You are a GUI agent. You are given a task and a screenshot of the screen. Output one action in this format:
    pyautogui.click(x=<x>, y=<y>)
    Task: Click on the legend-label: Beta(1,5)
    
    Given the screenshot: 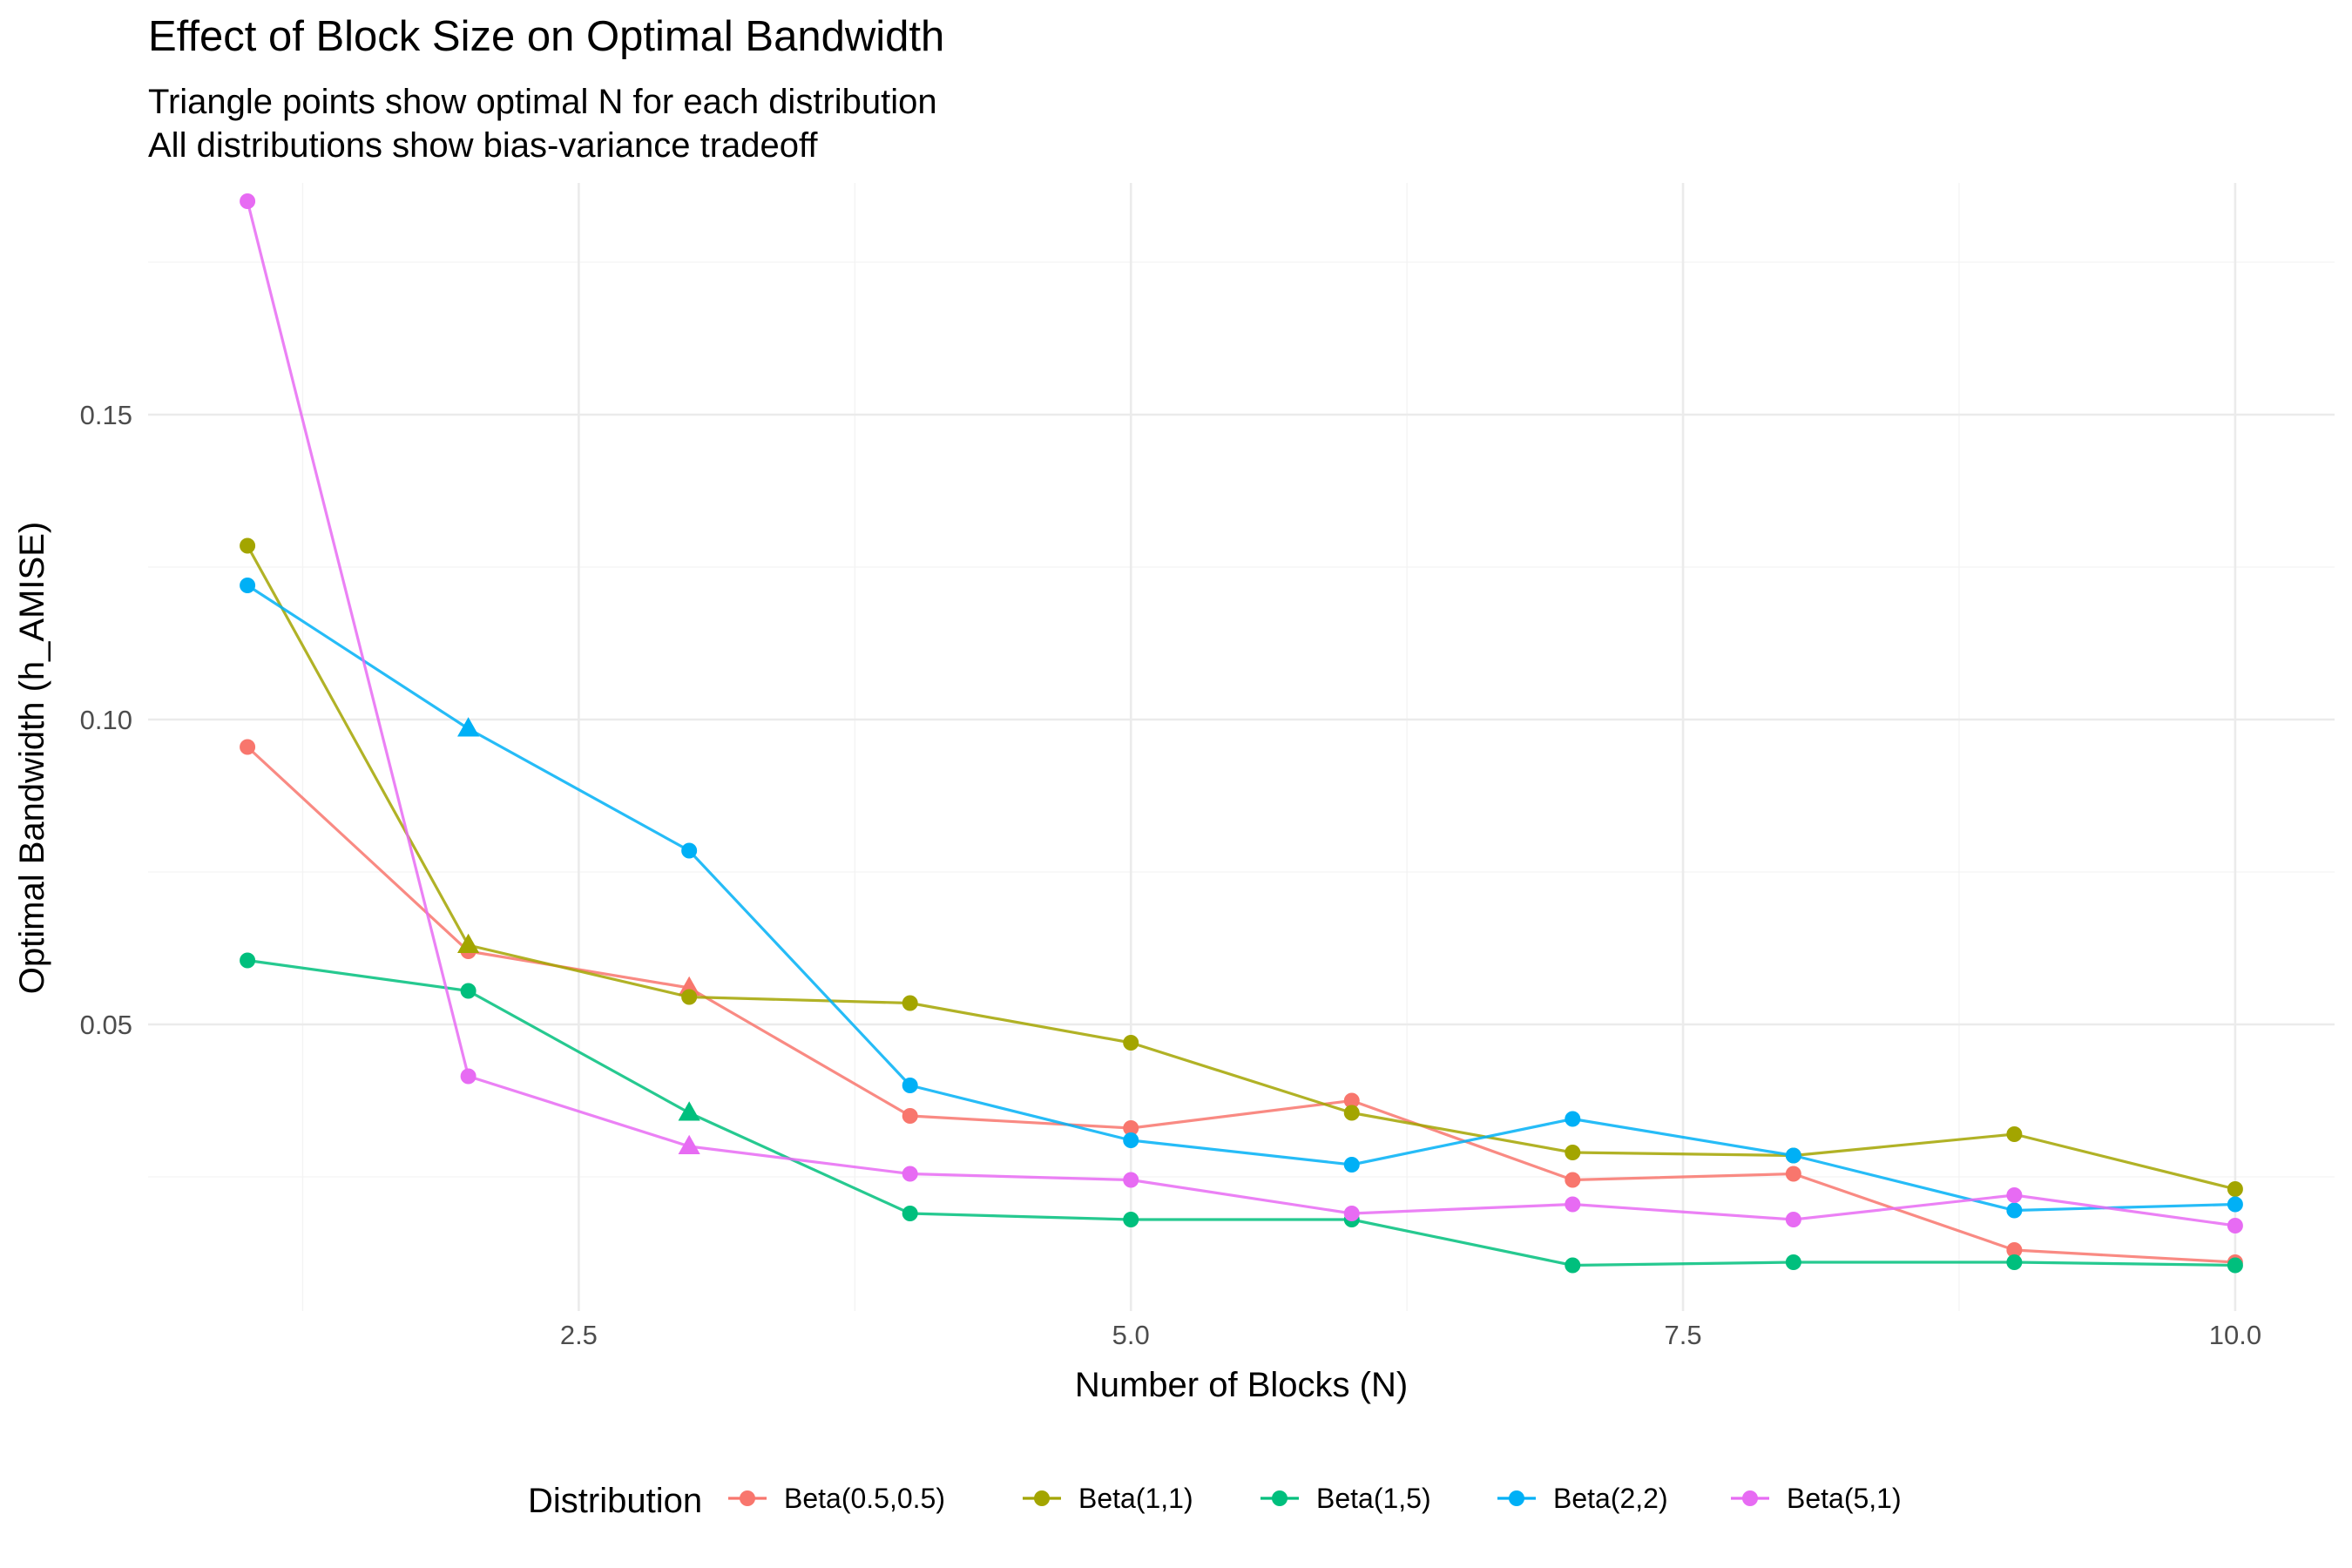 What is the action you would take?
    pyautogui.click(x=1373, y=1498)
    